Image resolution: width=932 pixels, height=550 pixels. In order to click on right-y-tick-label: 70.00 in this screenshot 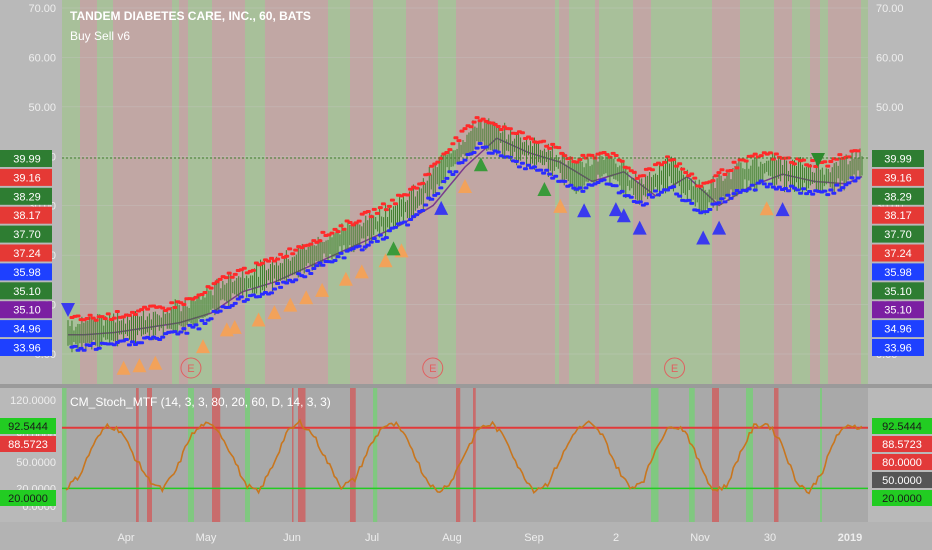, I will do `click(890, 9)`.